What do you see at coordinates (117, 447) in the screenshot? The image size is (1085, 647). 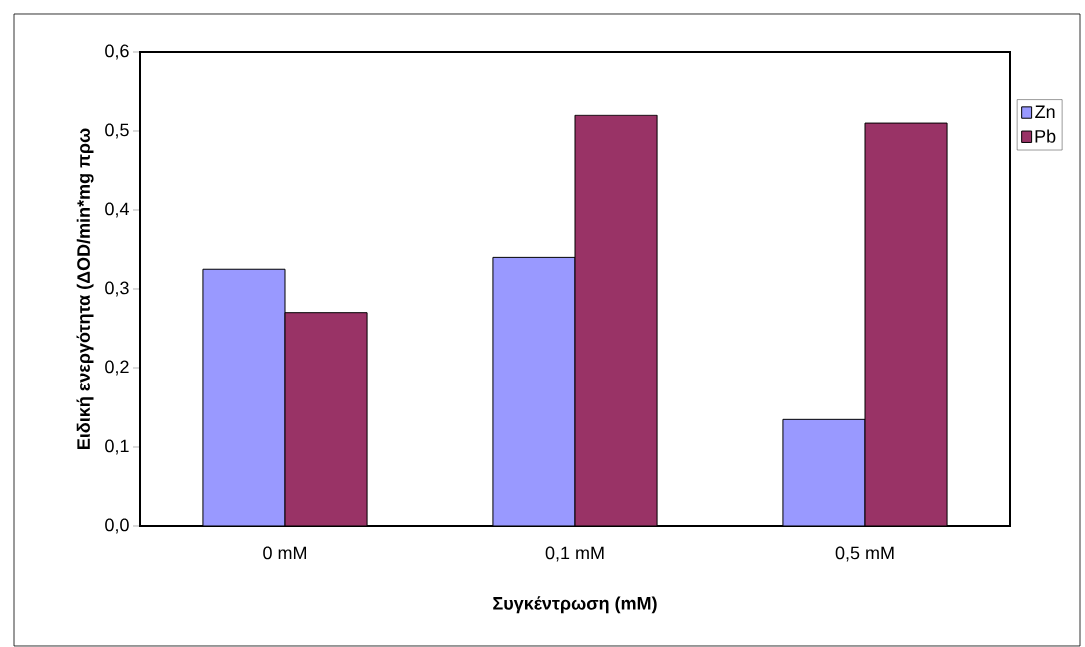 I see `y-tick-label: 0,1` at bounding box center [117, 447].